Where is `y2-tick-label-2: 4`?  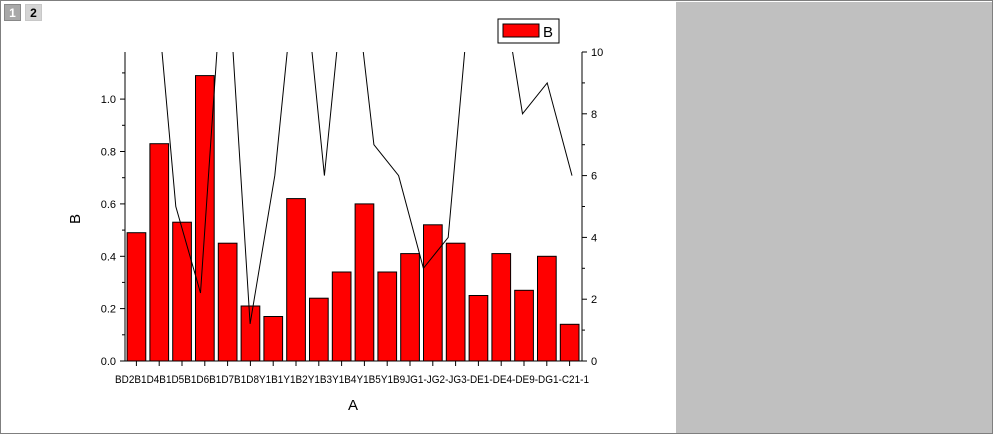
y2-tick-label-2: 4 is located at coordinates (594, 238).